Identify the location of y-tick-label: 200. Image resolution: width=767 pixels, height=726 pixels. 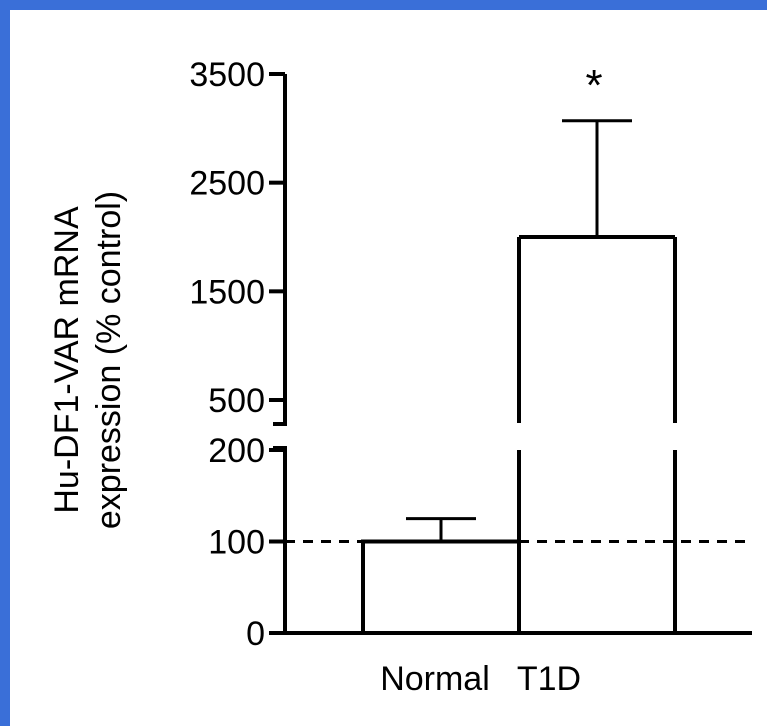
(236, 451).